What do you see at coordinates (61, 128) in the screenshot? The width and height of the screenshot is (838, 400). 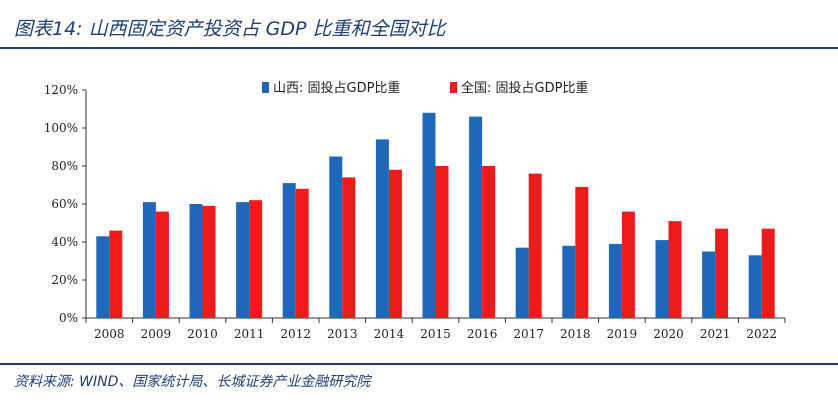 I see `y-tick-label: 100%` at bounding box center [61, 128].